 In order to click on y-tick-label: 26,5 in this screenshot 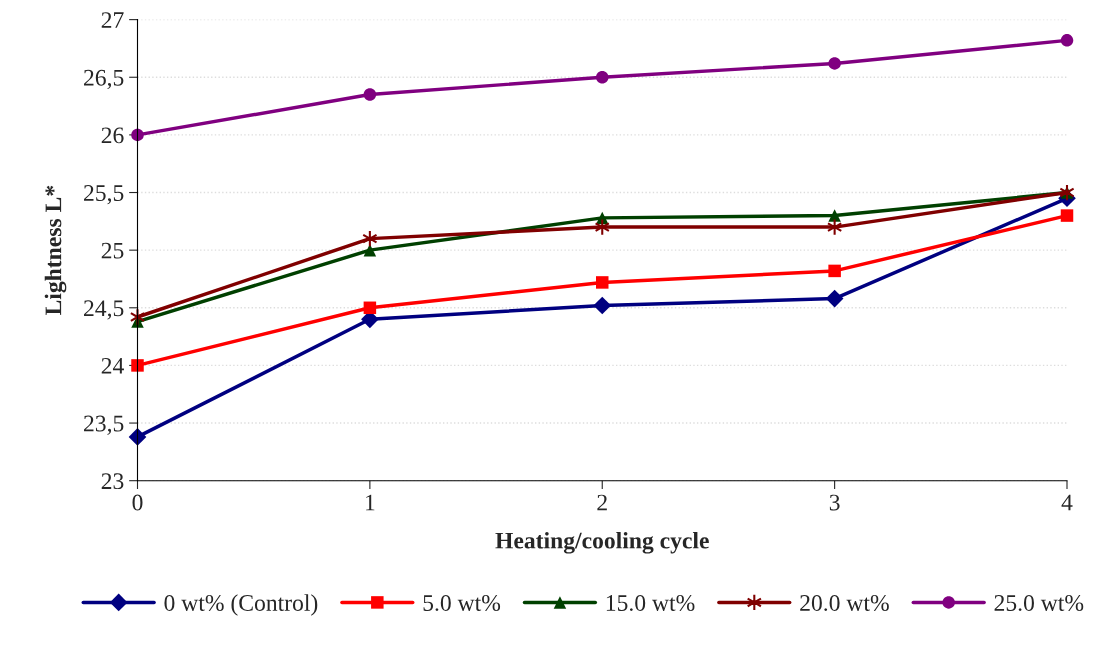, I will do `click(104, 79)`.